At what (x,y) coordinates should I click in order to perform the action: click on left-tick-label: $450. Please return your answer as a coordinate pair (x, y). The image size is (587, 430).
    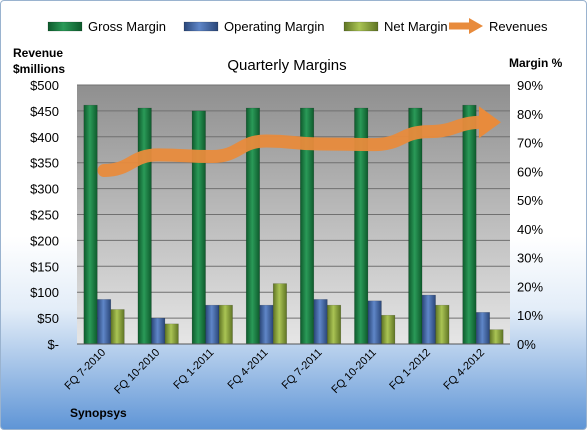
    Looking at the image, I should click on (44, 111).